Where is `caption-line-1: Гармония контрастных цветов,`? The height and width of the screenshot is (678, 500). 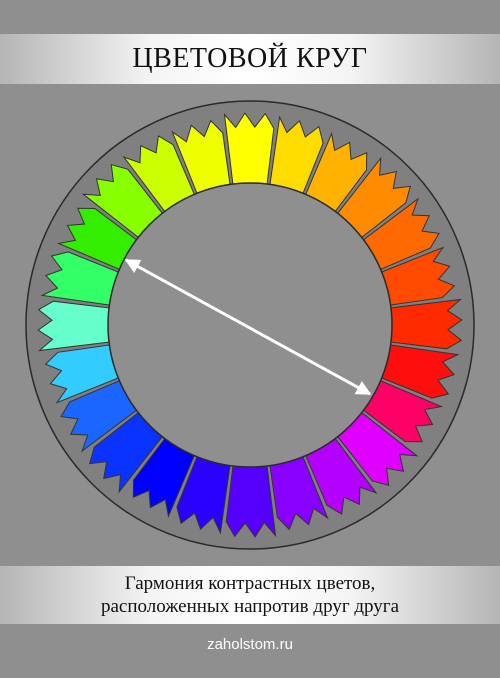 caption-line-1: Гармония контрастных цветов, is located at coordinates (250, 583).